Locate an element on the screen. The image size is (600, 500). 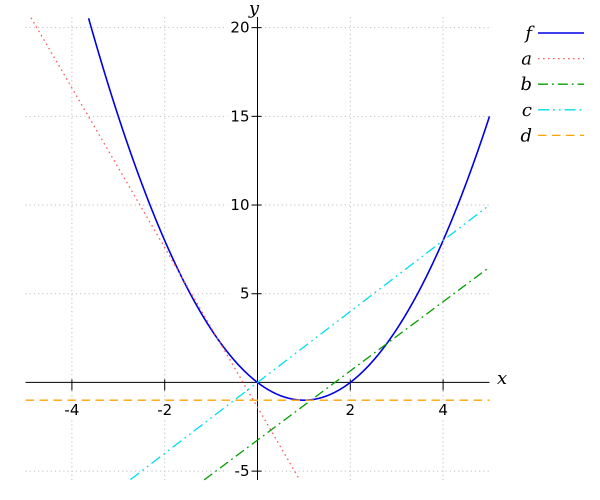
y-tick-label: 10 is located at coordinates (239, 205).